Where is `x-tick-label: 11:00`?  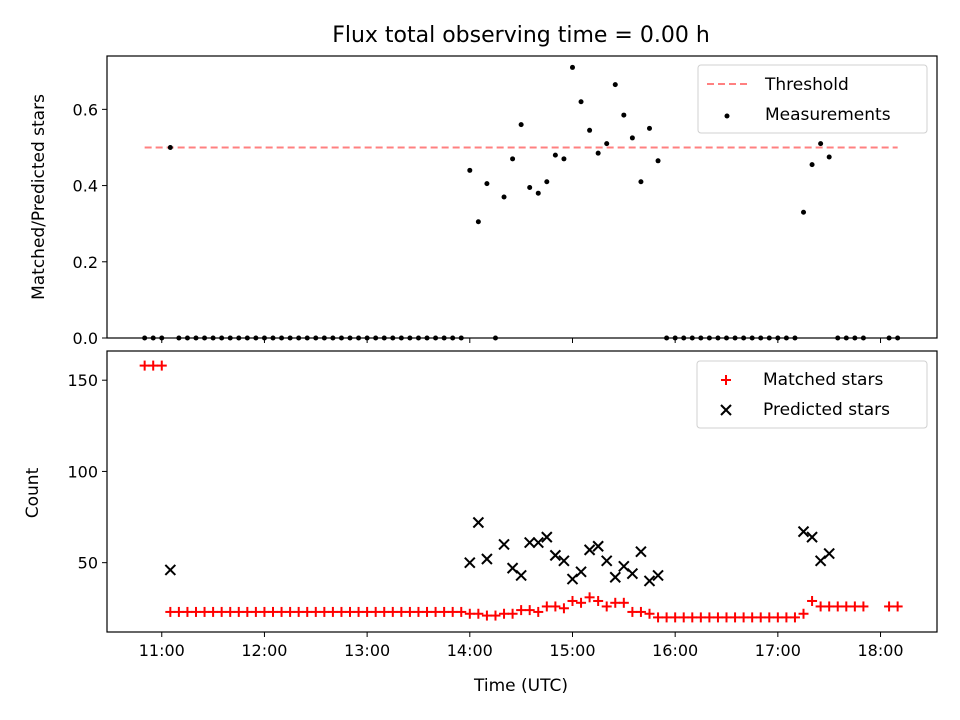 x-tick-label: 11:00 is located at coordinates (162, 650).